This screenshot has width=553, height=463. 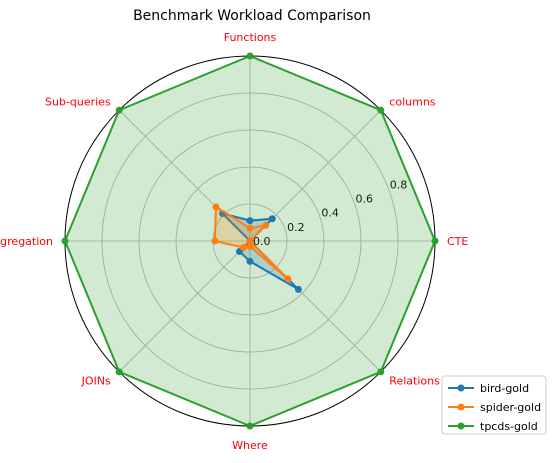 I want to click on axis-label-sub-queries: Sub-queries, so click(x=78, y=102).